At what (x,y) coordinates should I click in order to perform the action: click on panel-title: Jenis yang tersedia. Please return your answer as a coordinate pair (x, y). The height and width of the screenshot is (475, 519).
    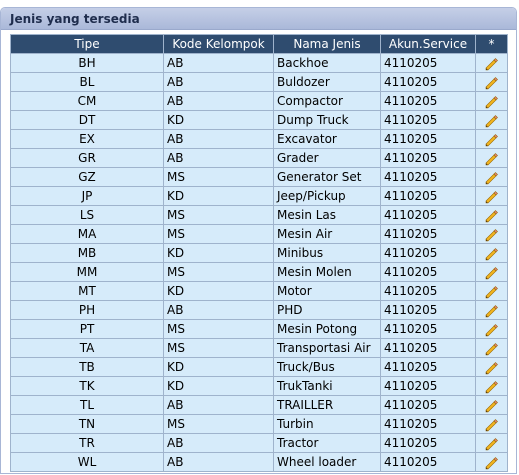
    Looking at the image, I should click on (258, 19).